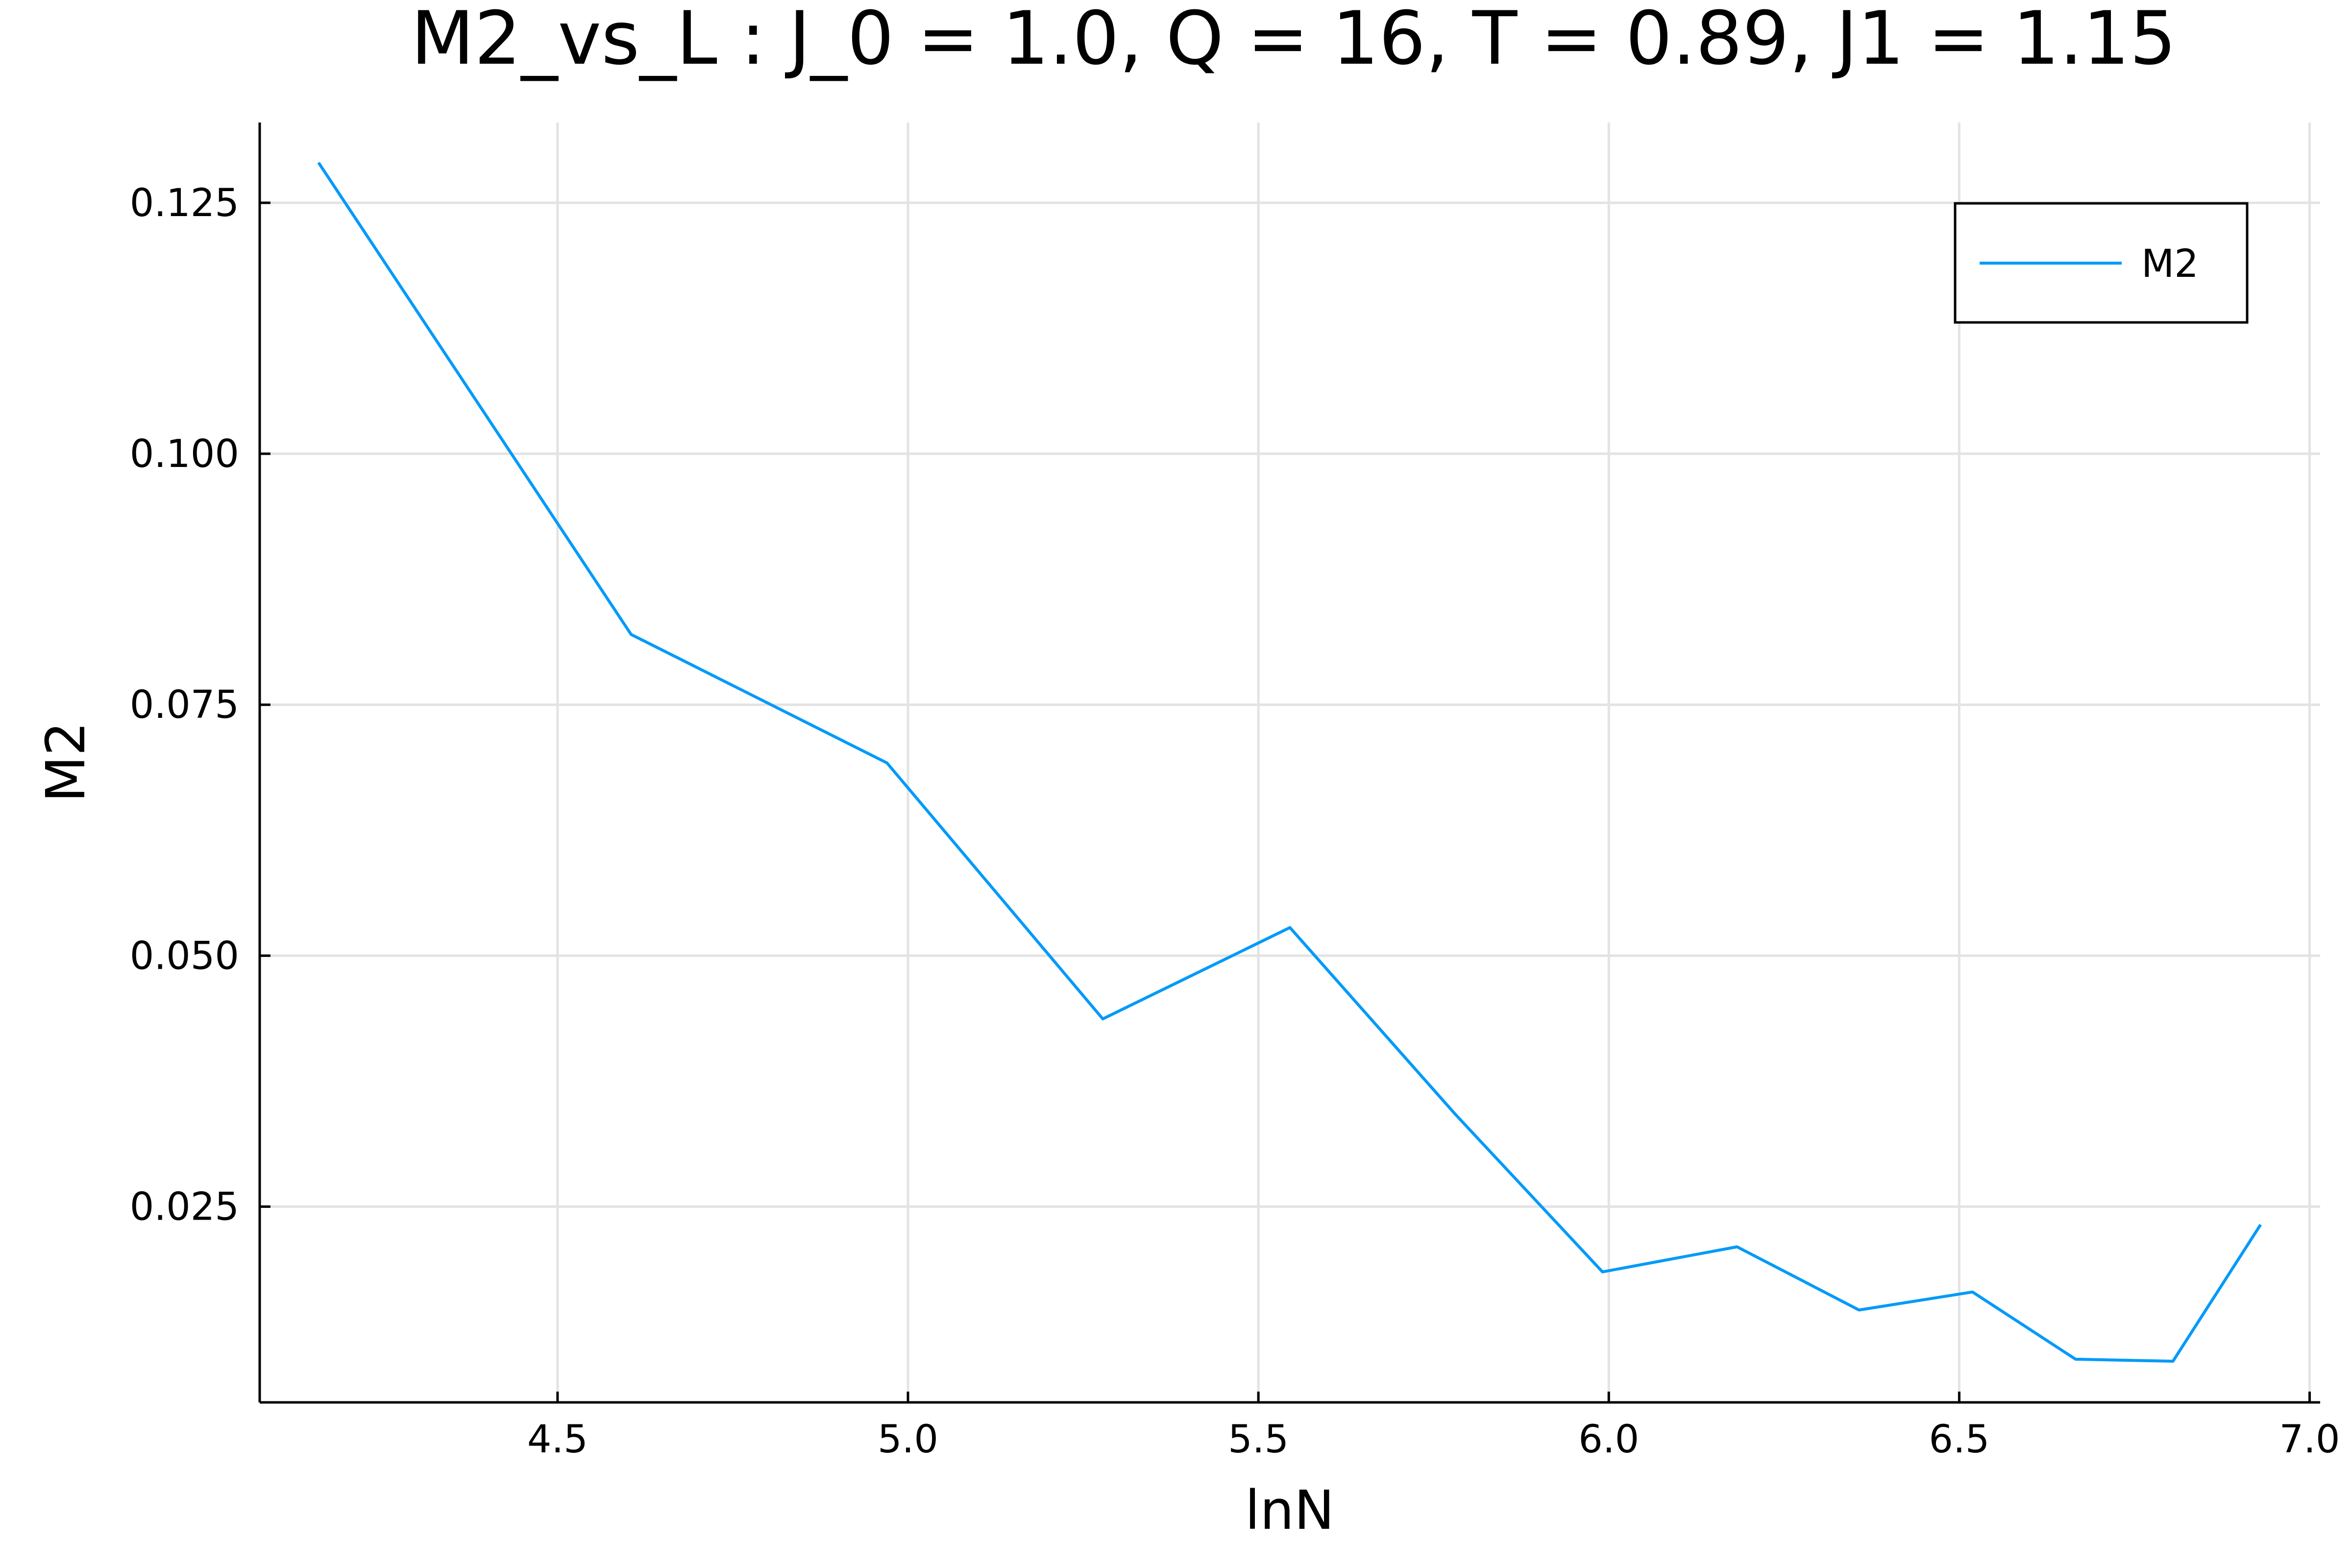 The width and height of the screenshot is (2352, 1568). What do you see at coordinates (2170, 264) in the screenshot?
I see `legend-label-m2: M2` at bounding box center [2170, 264].